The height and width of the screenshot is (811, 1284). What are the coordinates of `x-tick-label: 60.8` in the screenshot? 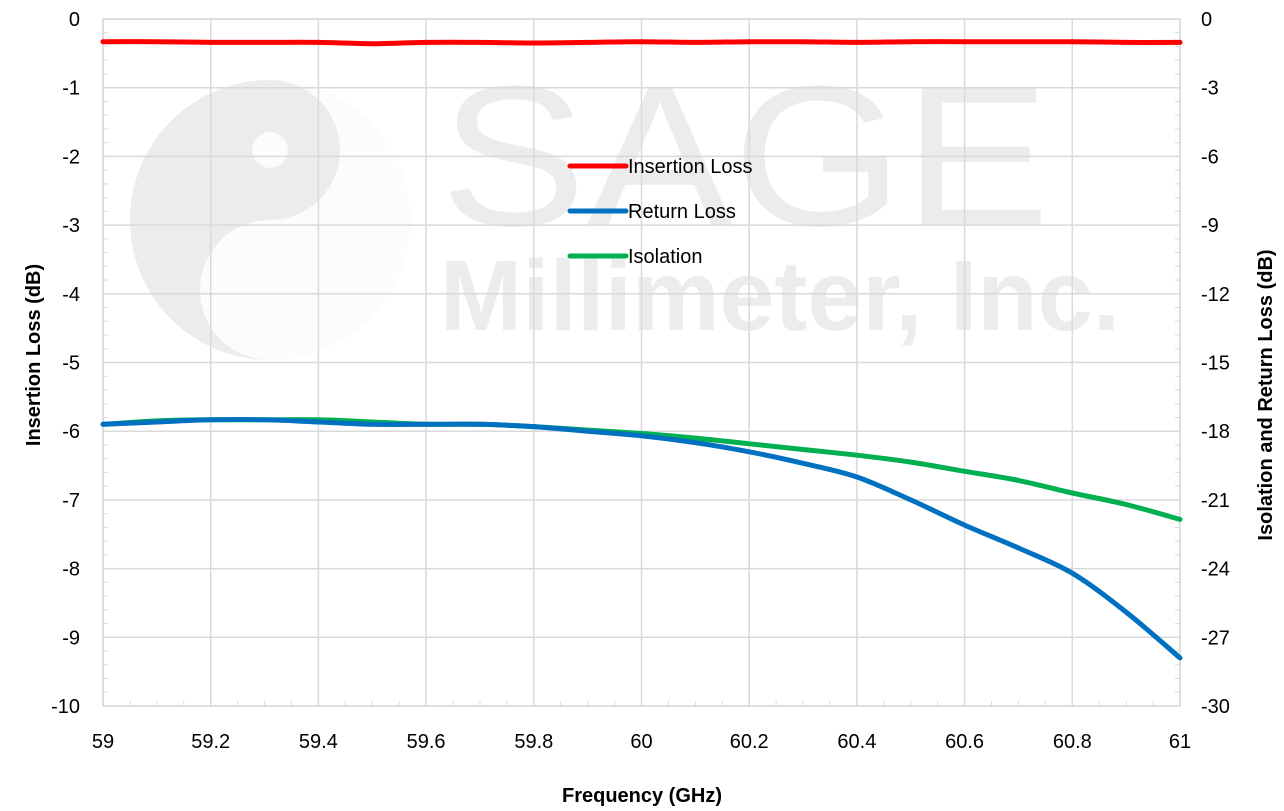 It's located at (1072, 742).